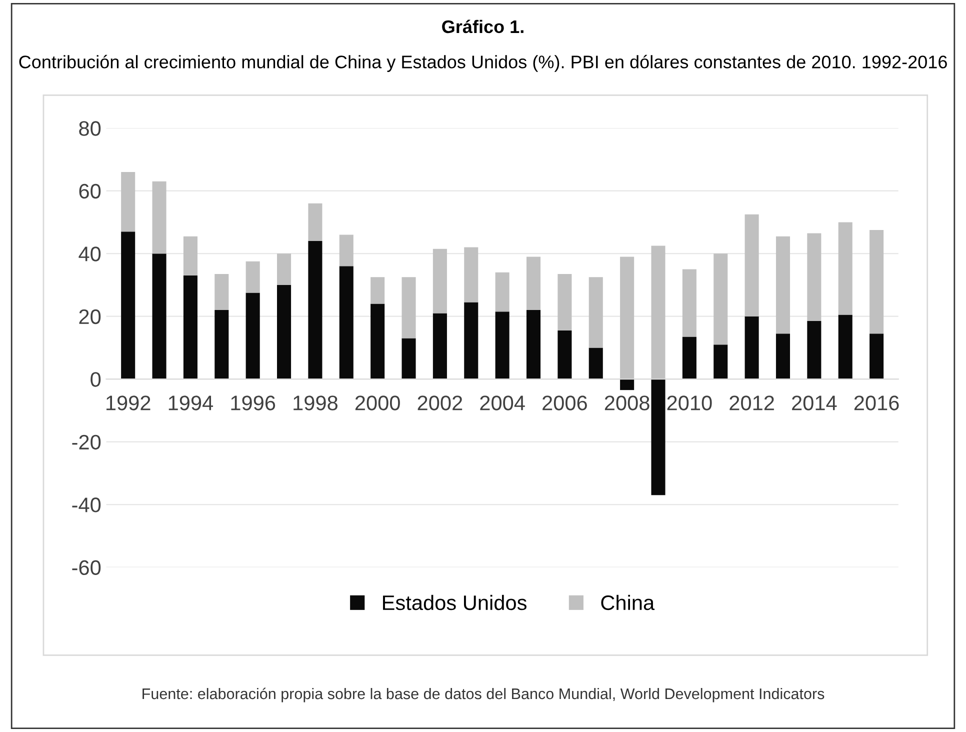  What do you see at coordinates (90, 191) in the screenshot?
I see `y-tick-label: 60` at bounding box center [90, 191].